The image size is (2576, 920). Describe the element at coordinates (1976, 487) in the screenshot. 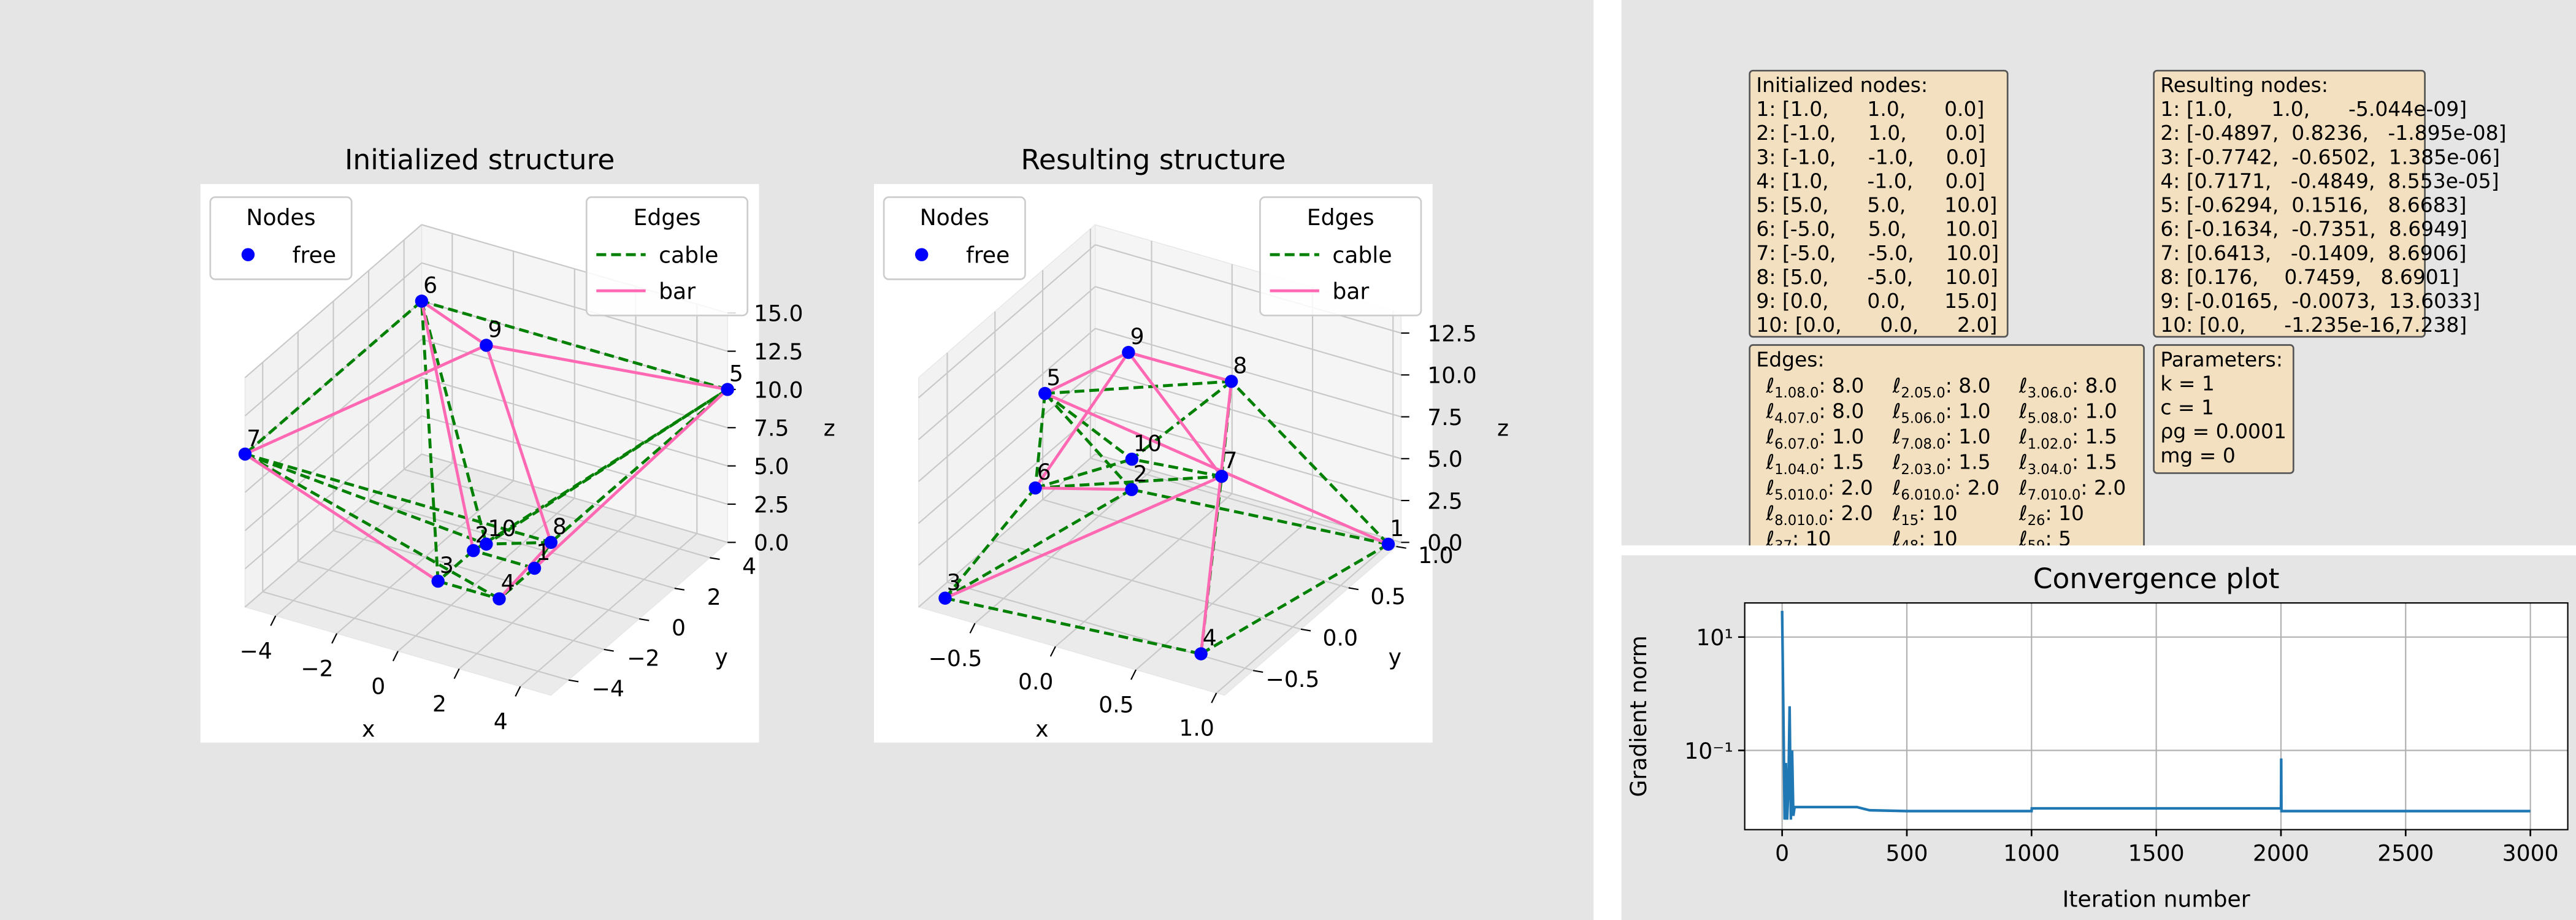

I see `value: : 2.0` at that location.